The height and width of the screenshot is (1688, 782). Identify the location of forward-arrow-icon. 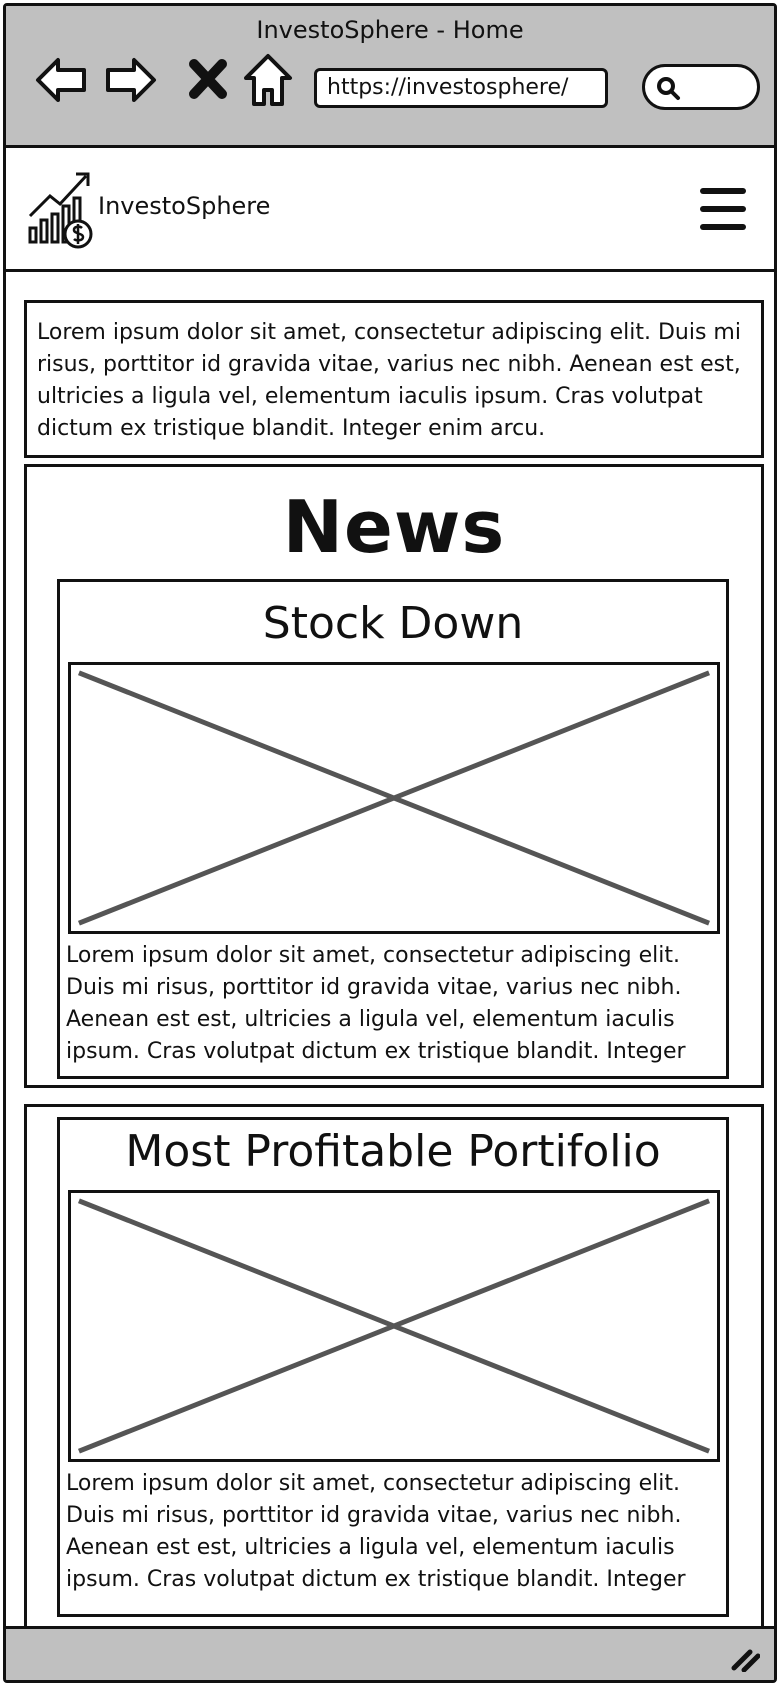
(130, 80).